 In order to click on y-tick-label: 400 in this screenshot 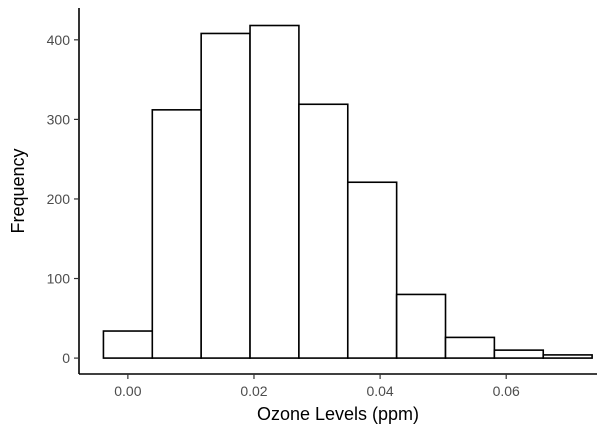, I will do `click(59, 40)`.